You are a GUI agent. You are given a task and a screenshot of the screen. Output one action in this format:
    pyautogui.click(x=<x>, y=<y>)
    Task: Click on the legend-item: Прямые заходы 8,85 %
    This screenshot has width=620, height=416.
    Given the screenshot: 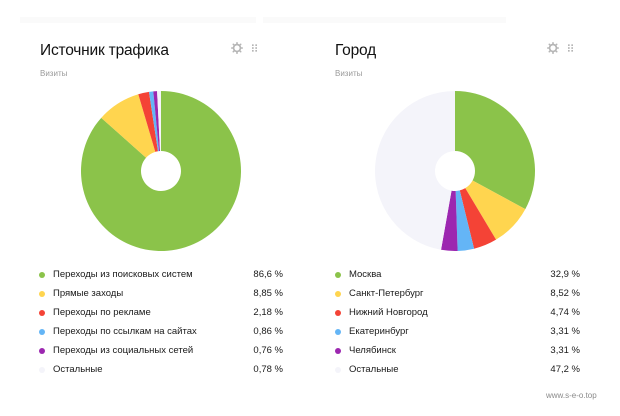 What is the action you would take?
    pyautogui.click(x=161, y=293)
    